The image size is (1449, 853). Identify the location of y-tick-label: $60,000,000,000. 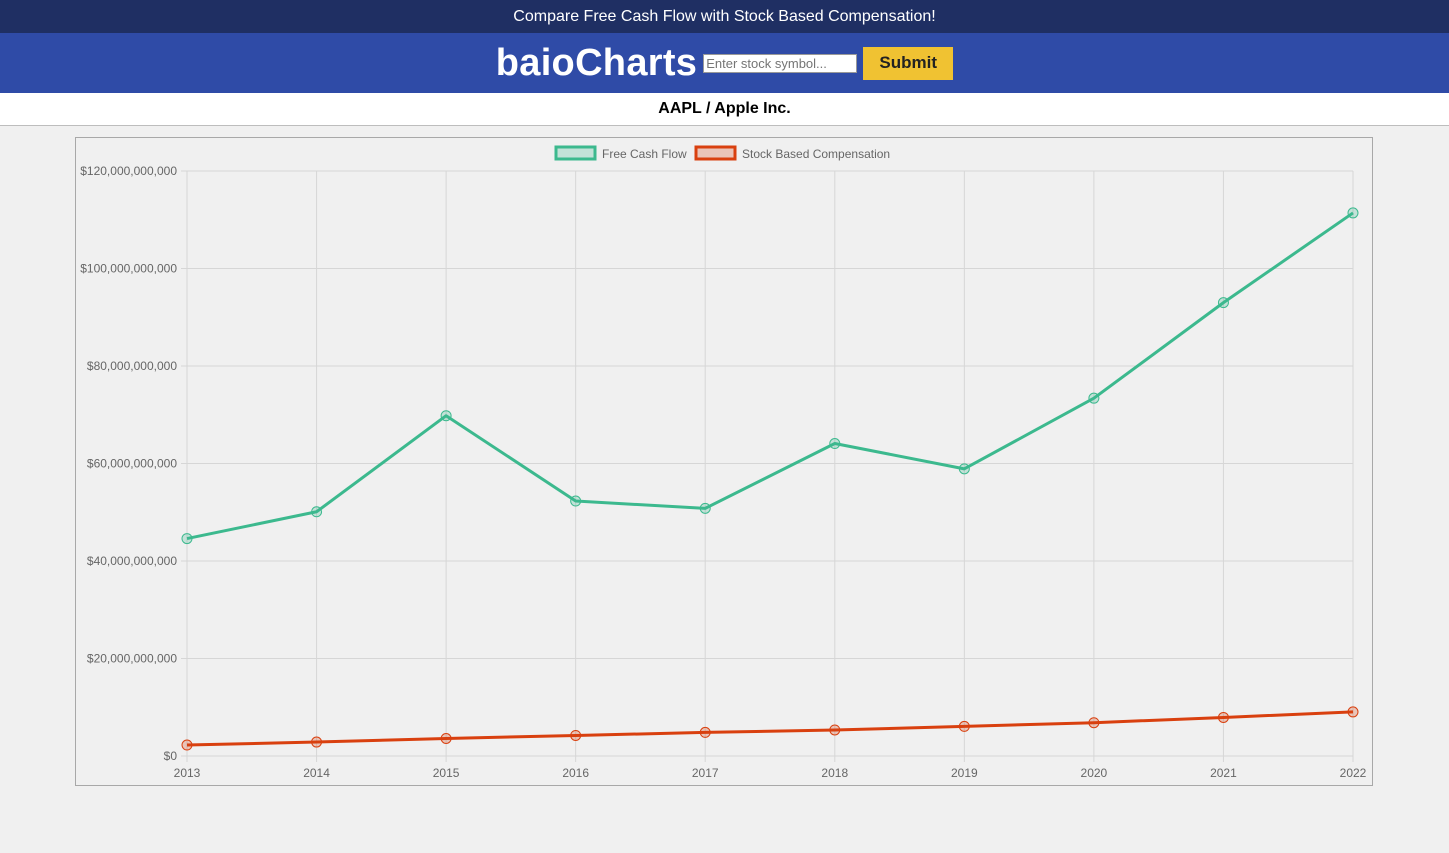
(132, 464).